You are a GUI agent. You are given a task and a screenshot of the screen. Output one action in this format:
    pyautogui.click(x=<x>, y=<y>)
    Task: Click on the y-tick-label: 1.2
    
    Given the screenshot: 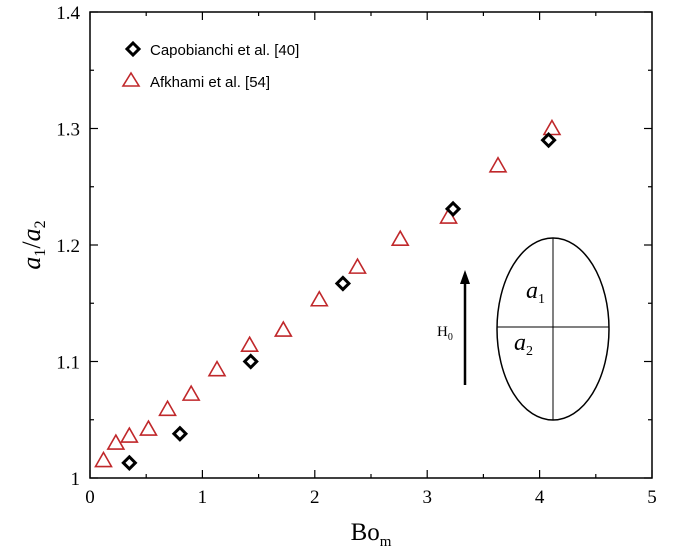 What is the action you would take?
    pyautogui.click(x=68, y=246)
    